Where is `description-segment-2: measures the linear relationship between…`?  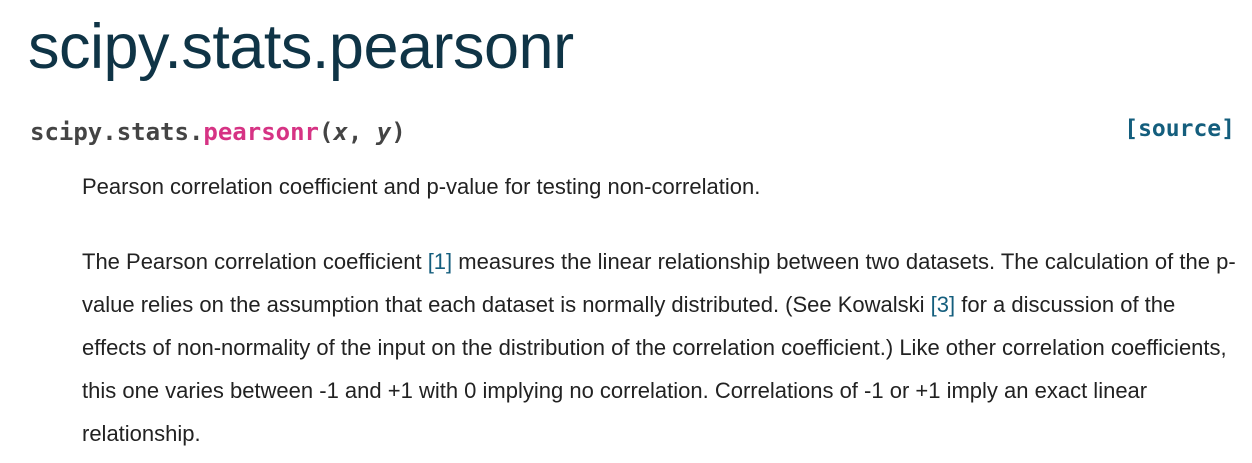 description-segment-2: measures the linear relationship between… is located at coordinates (659, 283).